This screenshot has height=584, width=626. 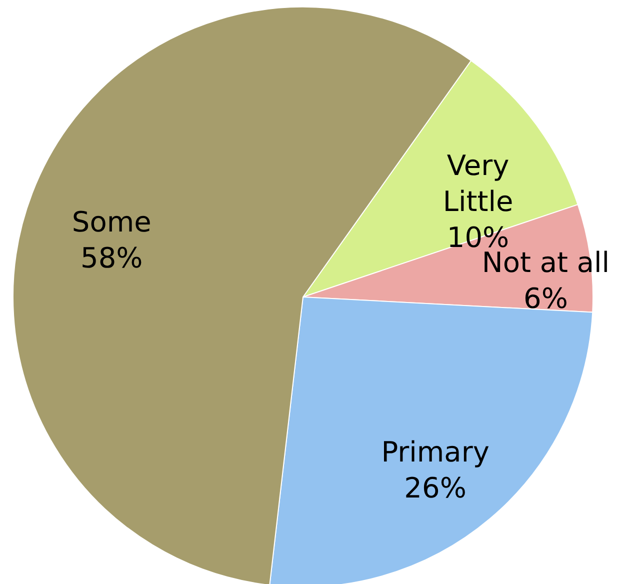 What do you see at coordinates (112, 222) in the screenshot?
I see `slice-label: Some` at bounding box center [112, 222].